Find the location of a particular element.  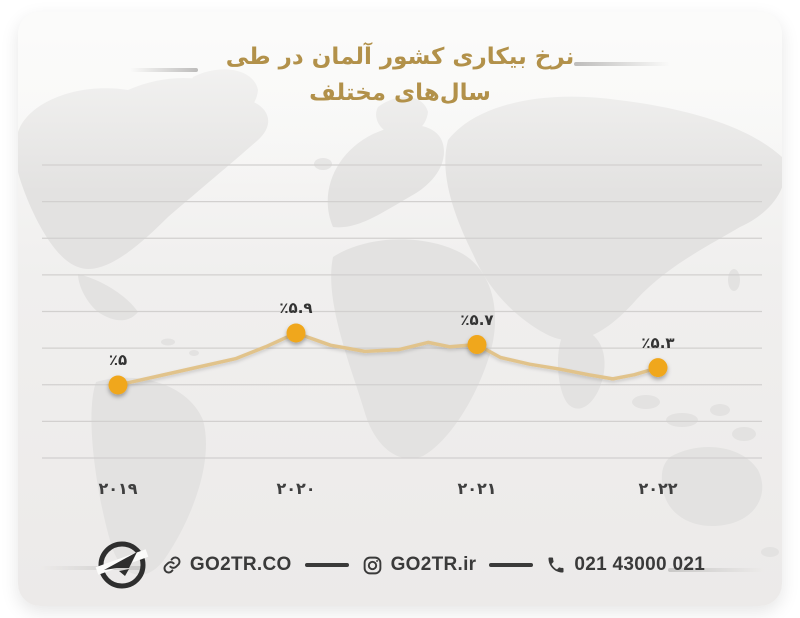

point-label-2021: ٪۵.۷ is located at coordinates (477, 319).